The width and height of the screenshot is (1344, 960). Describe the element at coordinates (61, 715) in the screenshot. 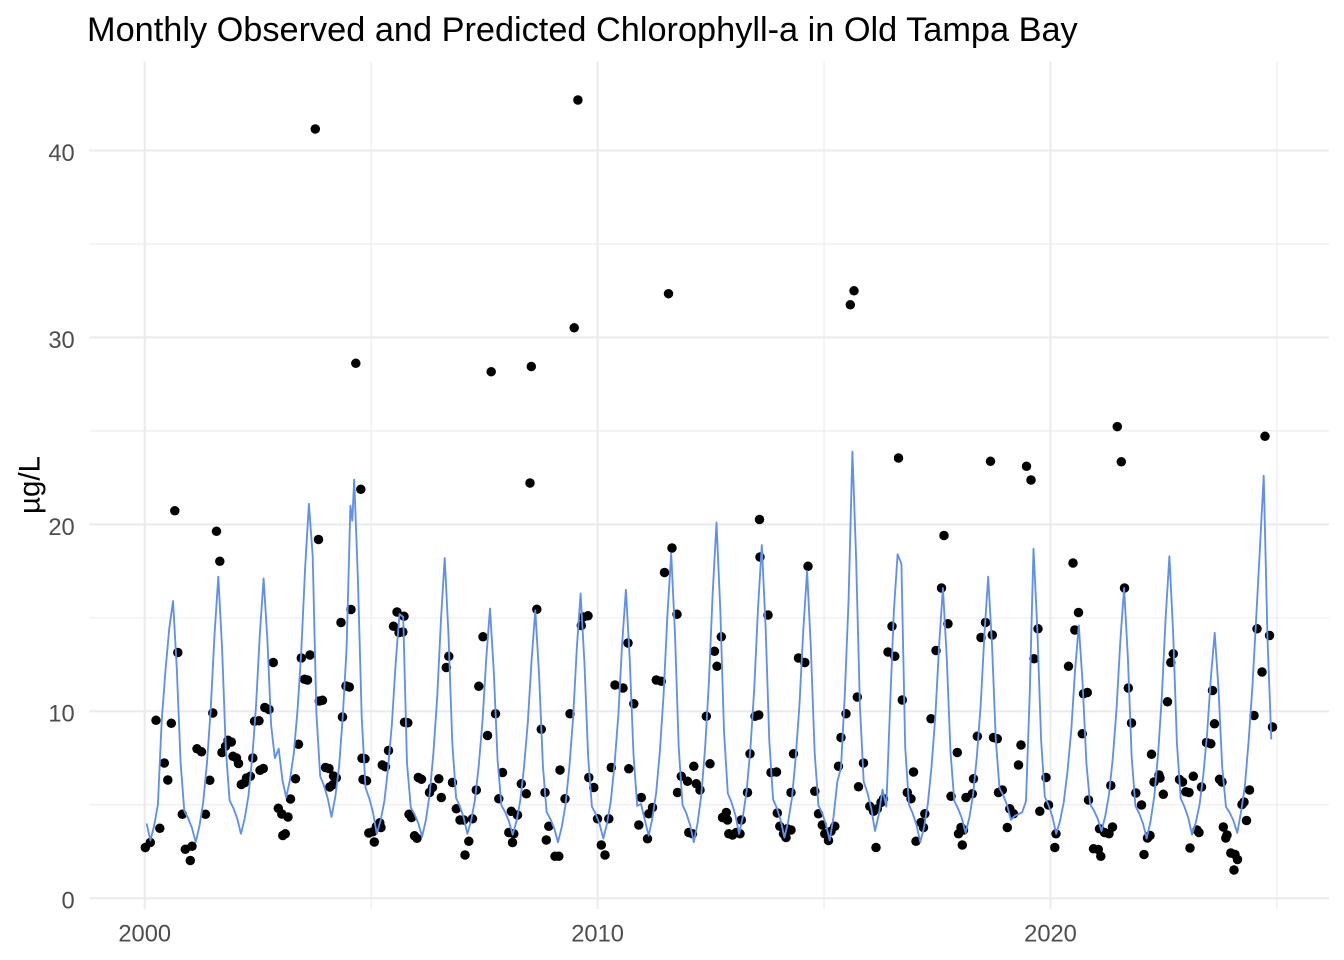

I see `svg-text: 10` at that location.